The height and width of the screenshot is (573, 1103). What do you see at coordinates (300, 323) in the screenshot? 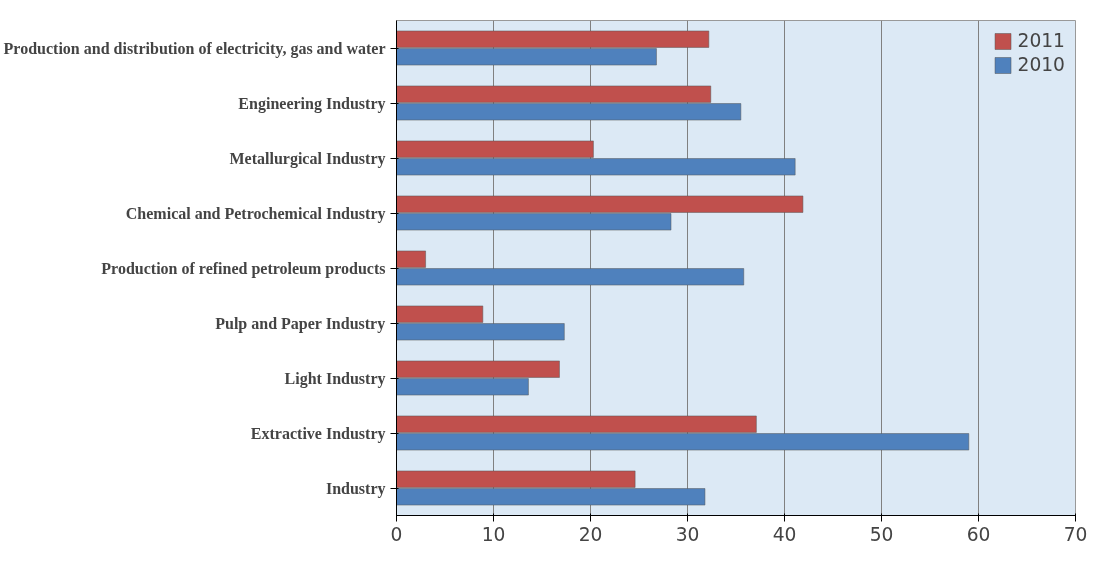
I see `y-tick-label: Pulp and Paper Industry` at bounding box center [300, 323].